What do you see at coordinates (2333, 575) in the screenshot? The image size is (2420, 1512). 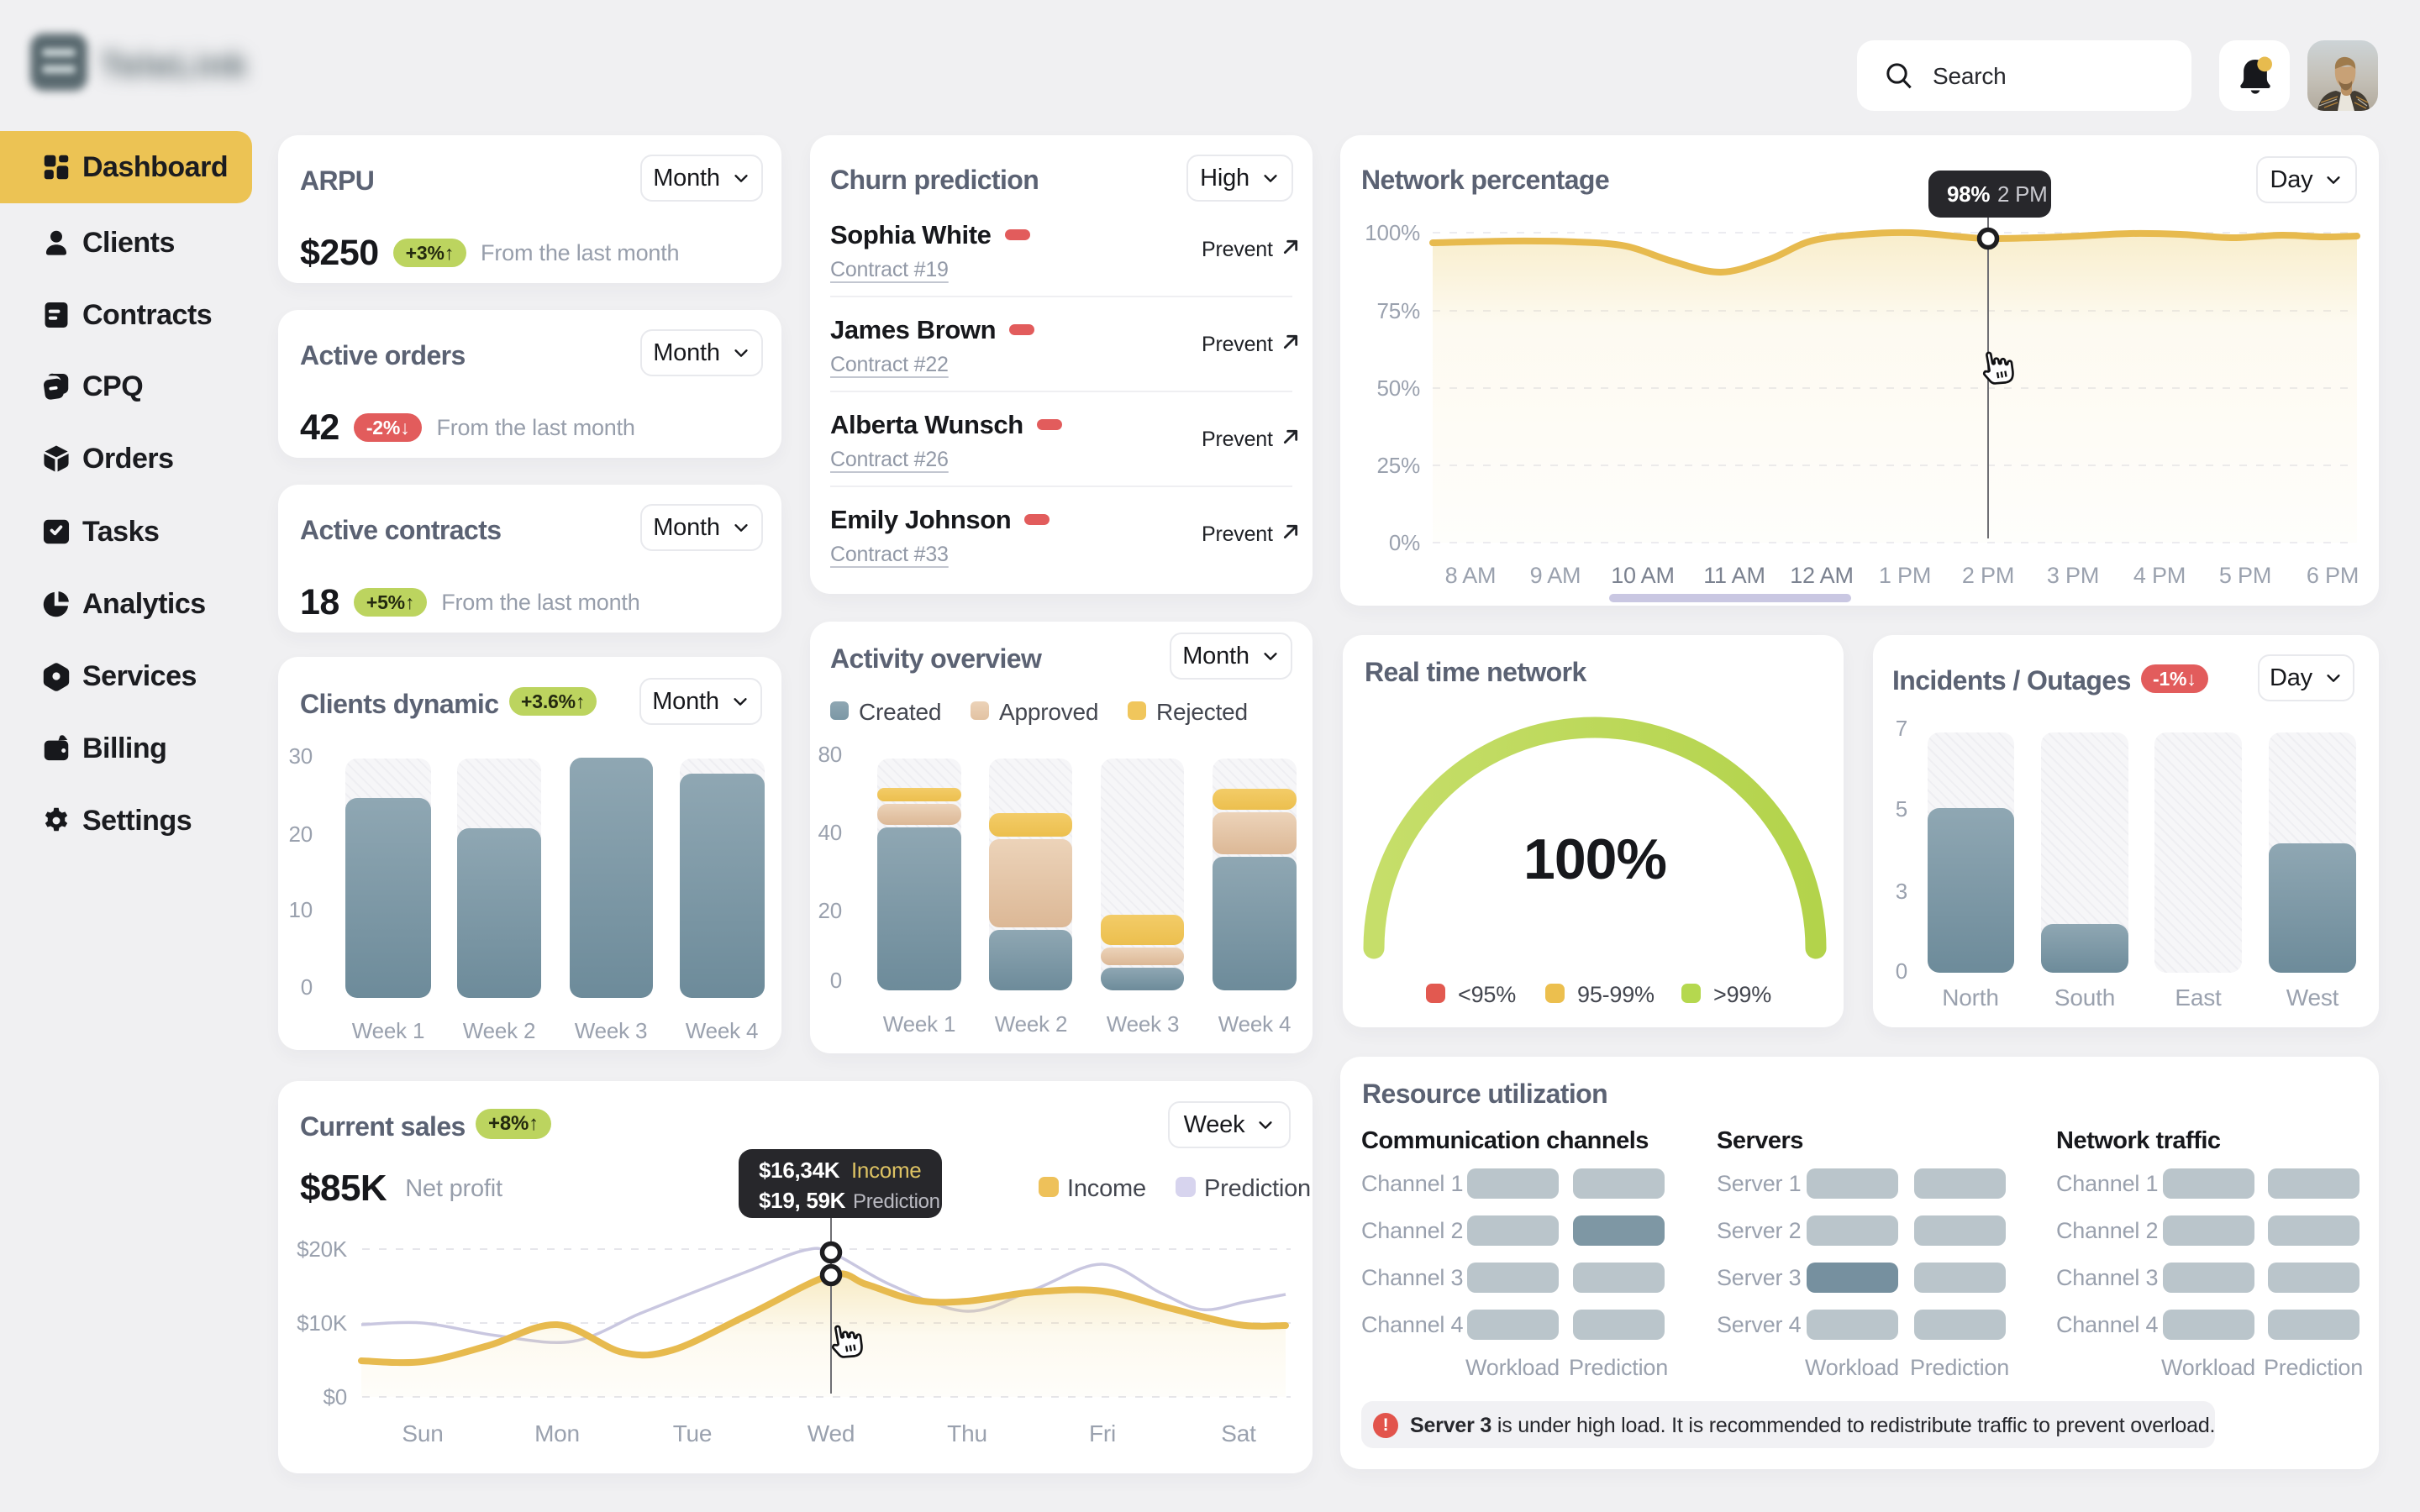 I see `svg-text: 6 PM` at bounding box center [2333, 575].